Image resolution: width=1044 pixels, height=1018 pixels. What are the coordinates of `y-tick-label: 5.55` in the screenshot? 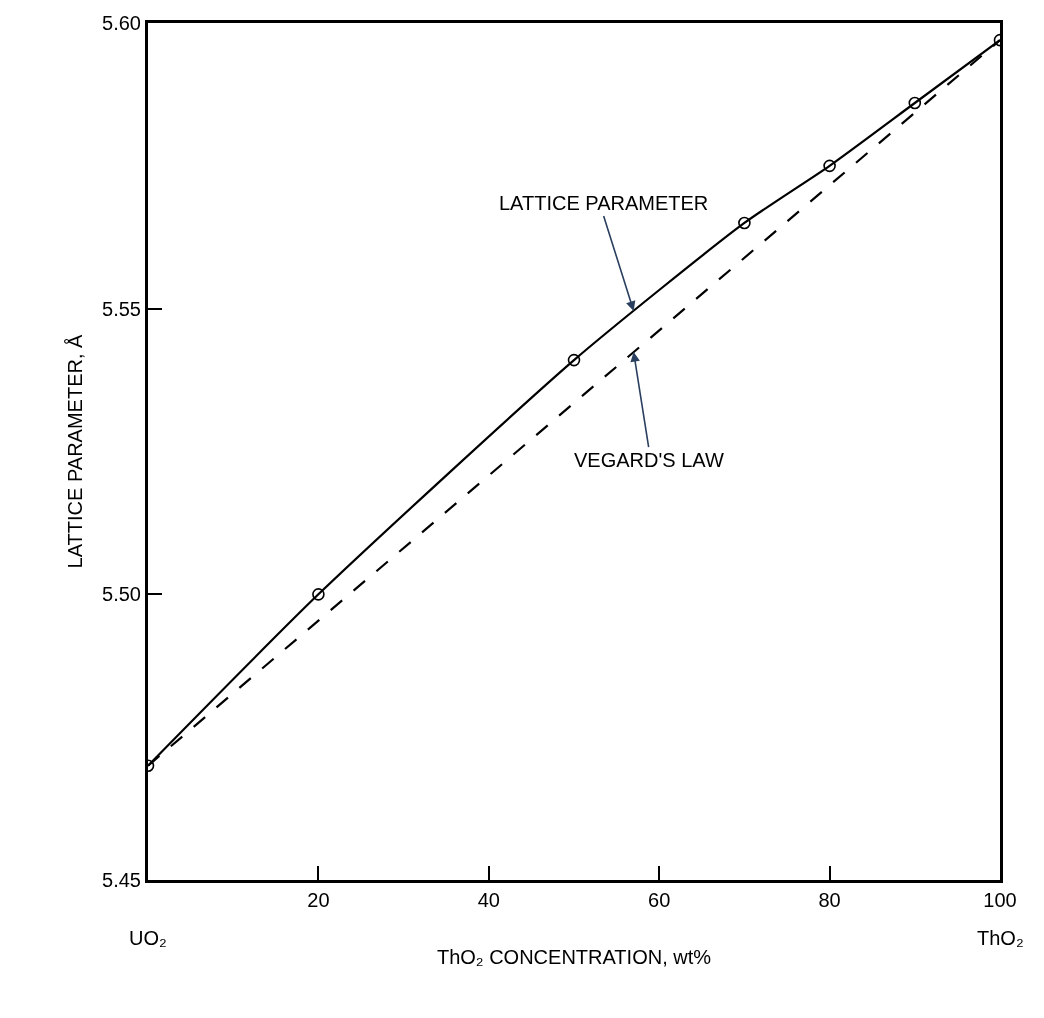 It's located at (121, 308).